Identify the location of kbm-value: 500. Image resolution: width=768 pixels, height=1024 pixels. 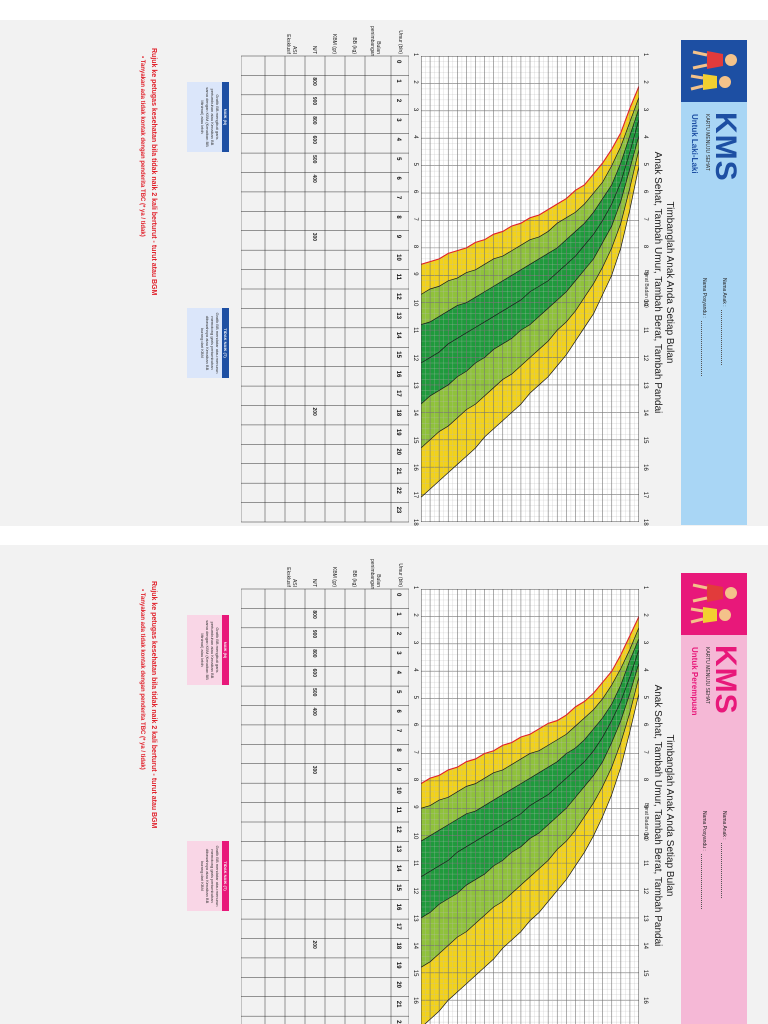
(314, 692).